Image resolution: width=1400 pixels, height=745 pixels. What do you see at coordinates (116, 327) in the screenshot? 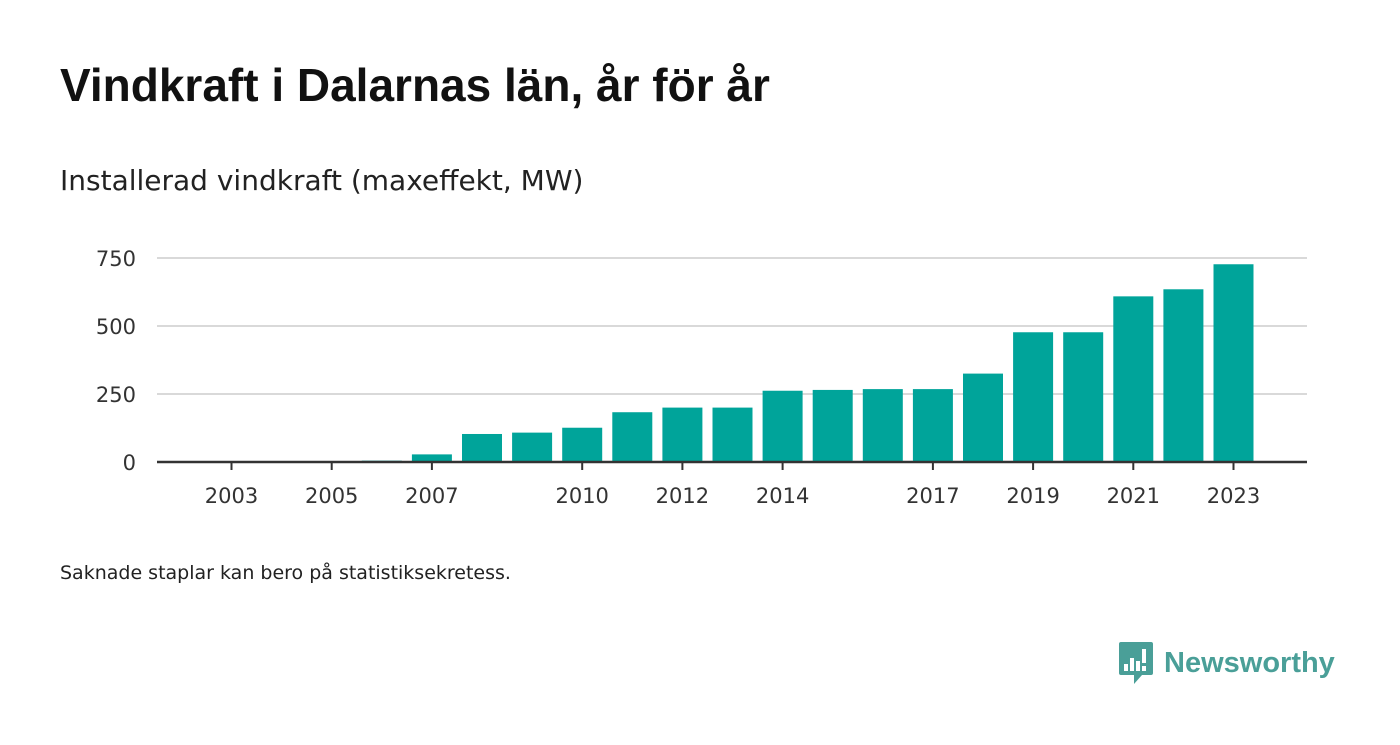
I see `y-tick-label: 500` at bounding box center [116, 327].